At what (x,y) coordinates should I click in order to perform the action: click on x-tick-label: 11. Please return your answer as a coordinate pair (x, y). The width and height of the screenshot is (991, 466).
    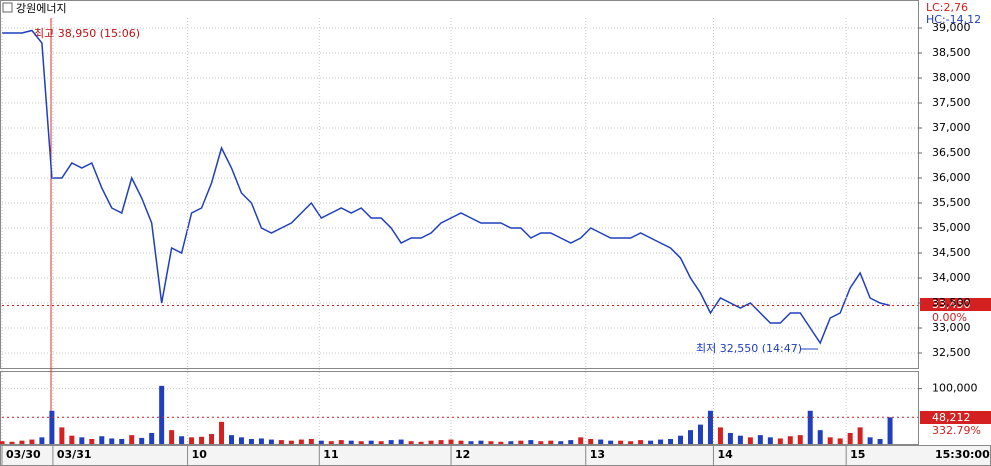
    Looking at the image, I should click on (330, 454).